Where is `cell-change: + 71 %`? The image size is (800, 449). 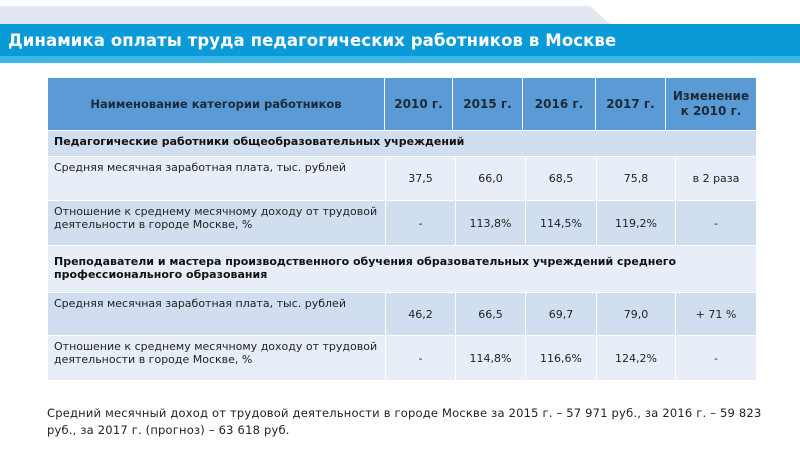
cell-change: + 71 % is located at coordinates (716, 314).